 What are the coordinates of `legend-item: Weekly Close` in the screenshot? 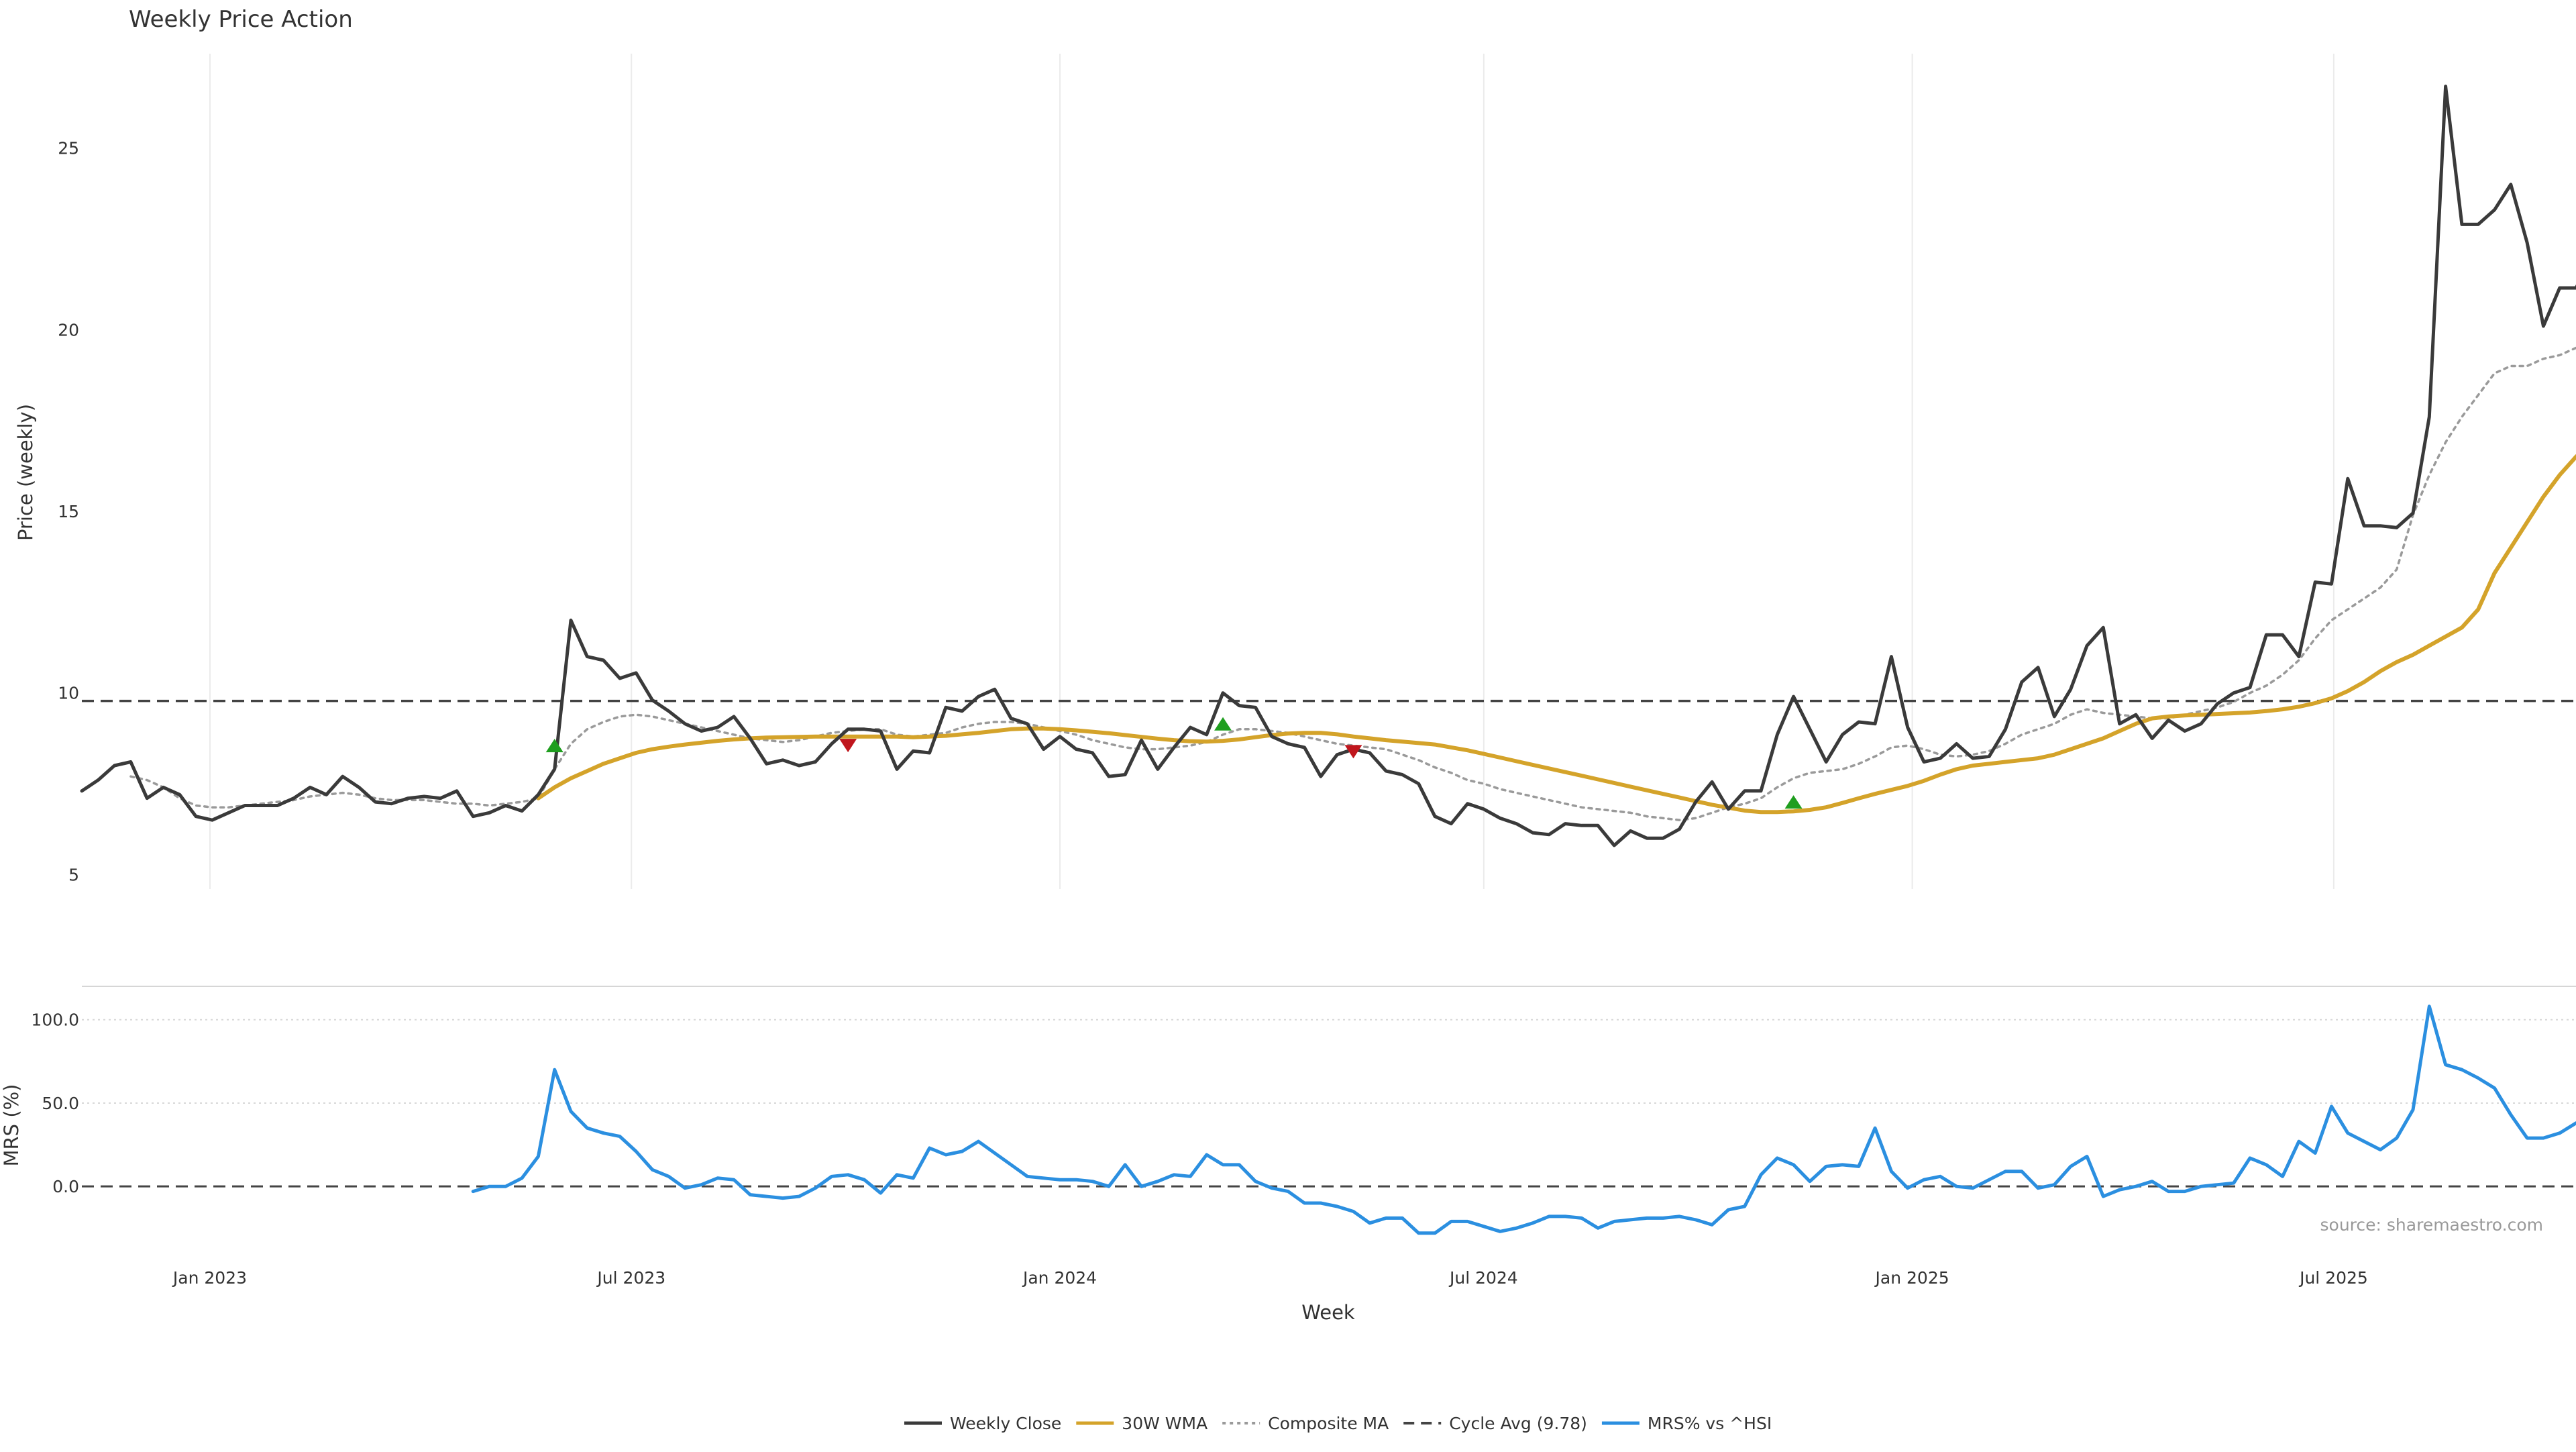 It's located at (982, 1424).